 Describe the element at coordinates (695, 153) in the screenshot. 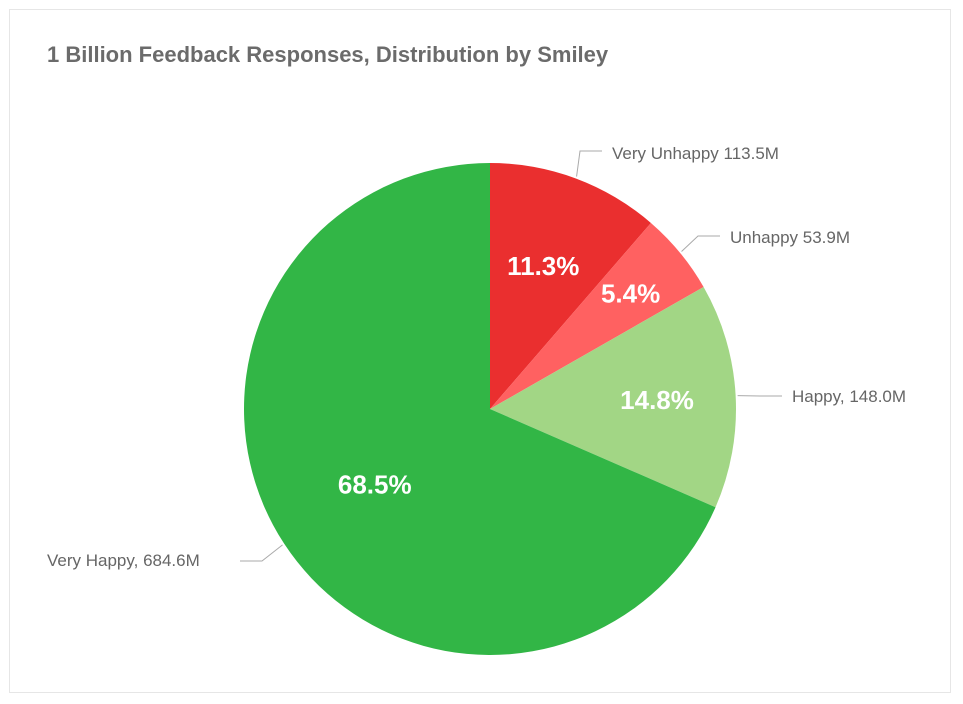

I see `slice-callout-label: Very Unhappy 113.5M` at that location.